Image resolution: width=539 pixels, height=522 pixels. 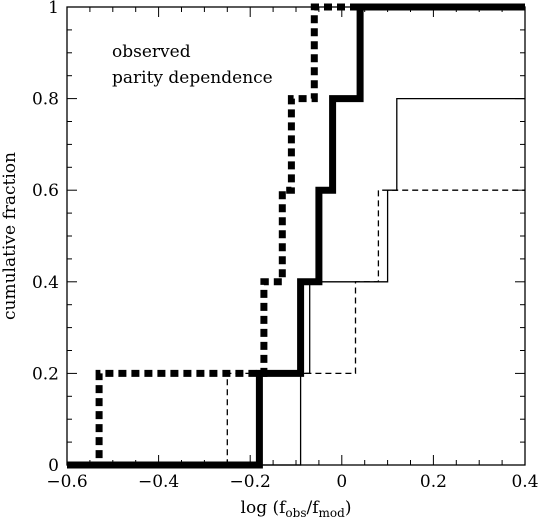 I want to click on y-tick-label: 1, so click(x=53, y=9).